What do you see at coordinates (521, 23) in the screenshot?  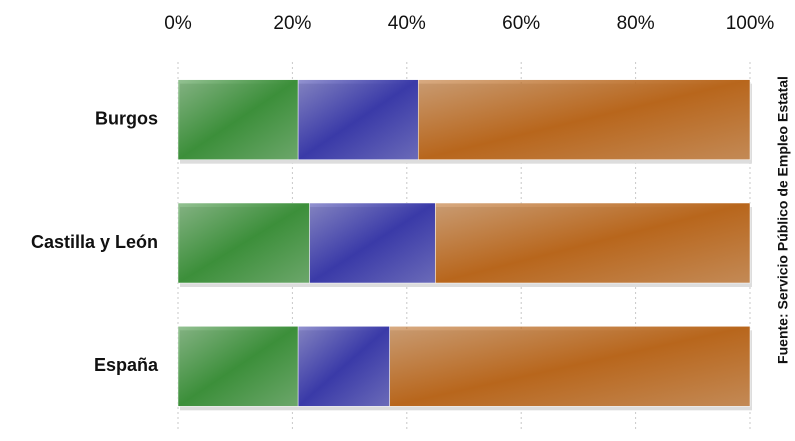 I see `x-tick-label: 60%` at bounding box center [521, 23].